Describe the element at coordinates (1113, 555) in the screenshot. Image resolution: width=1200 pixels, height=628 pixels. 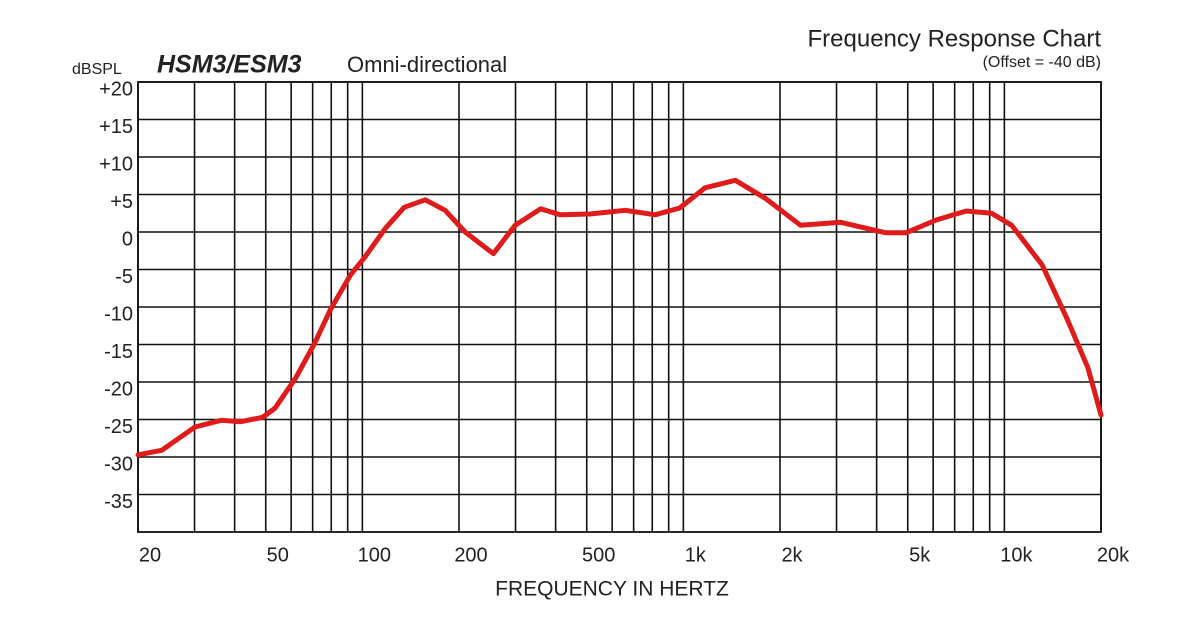
I see `x-tick-label: 20k` at that location.